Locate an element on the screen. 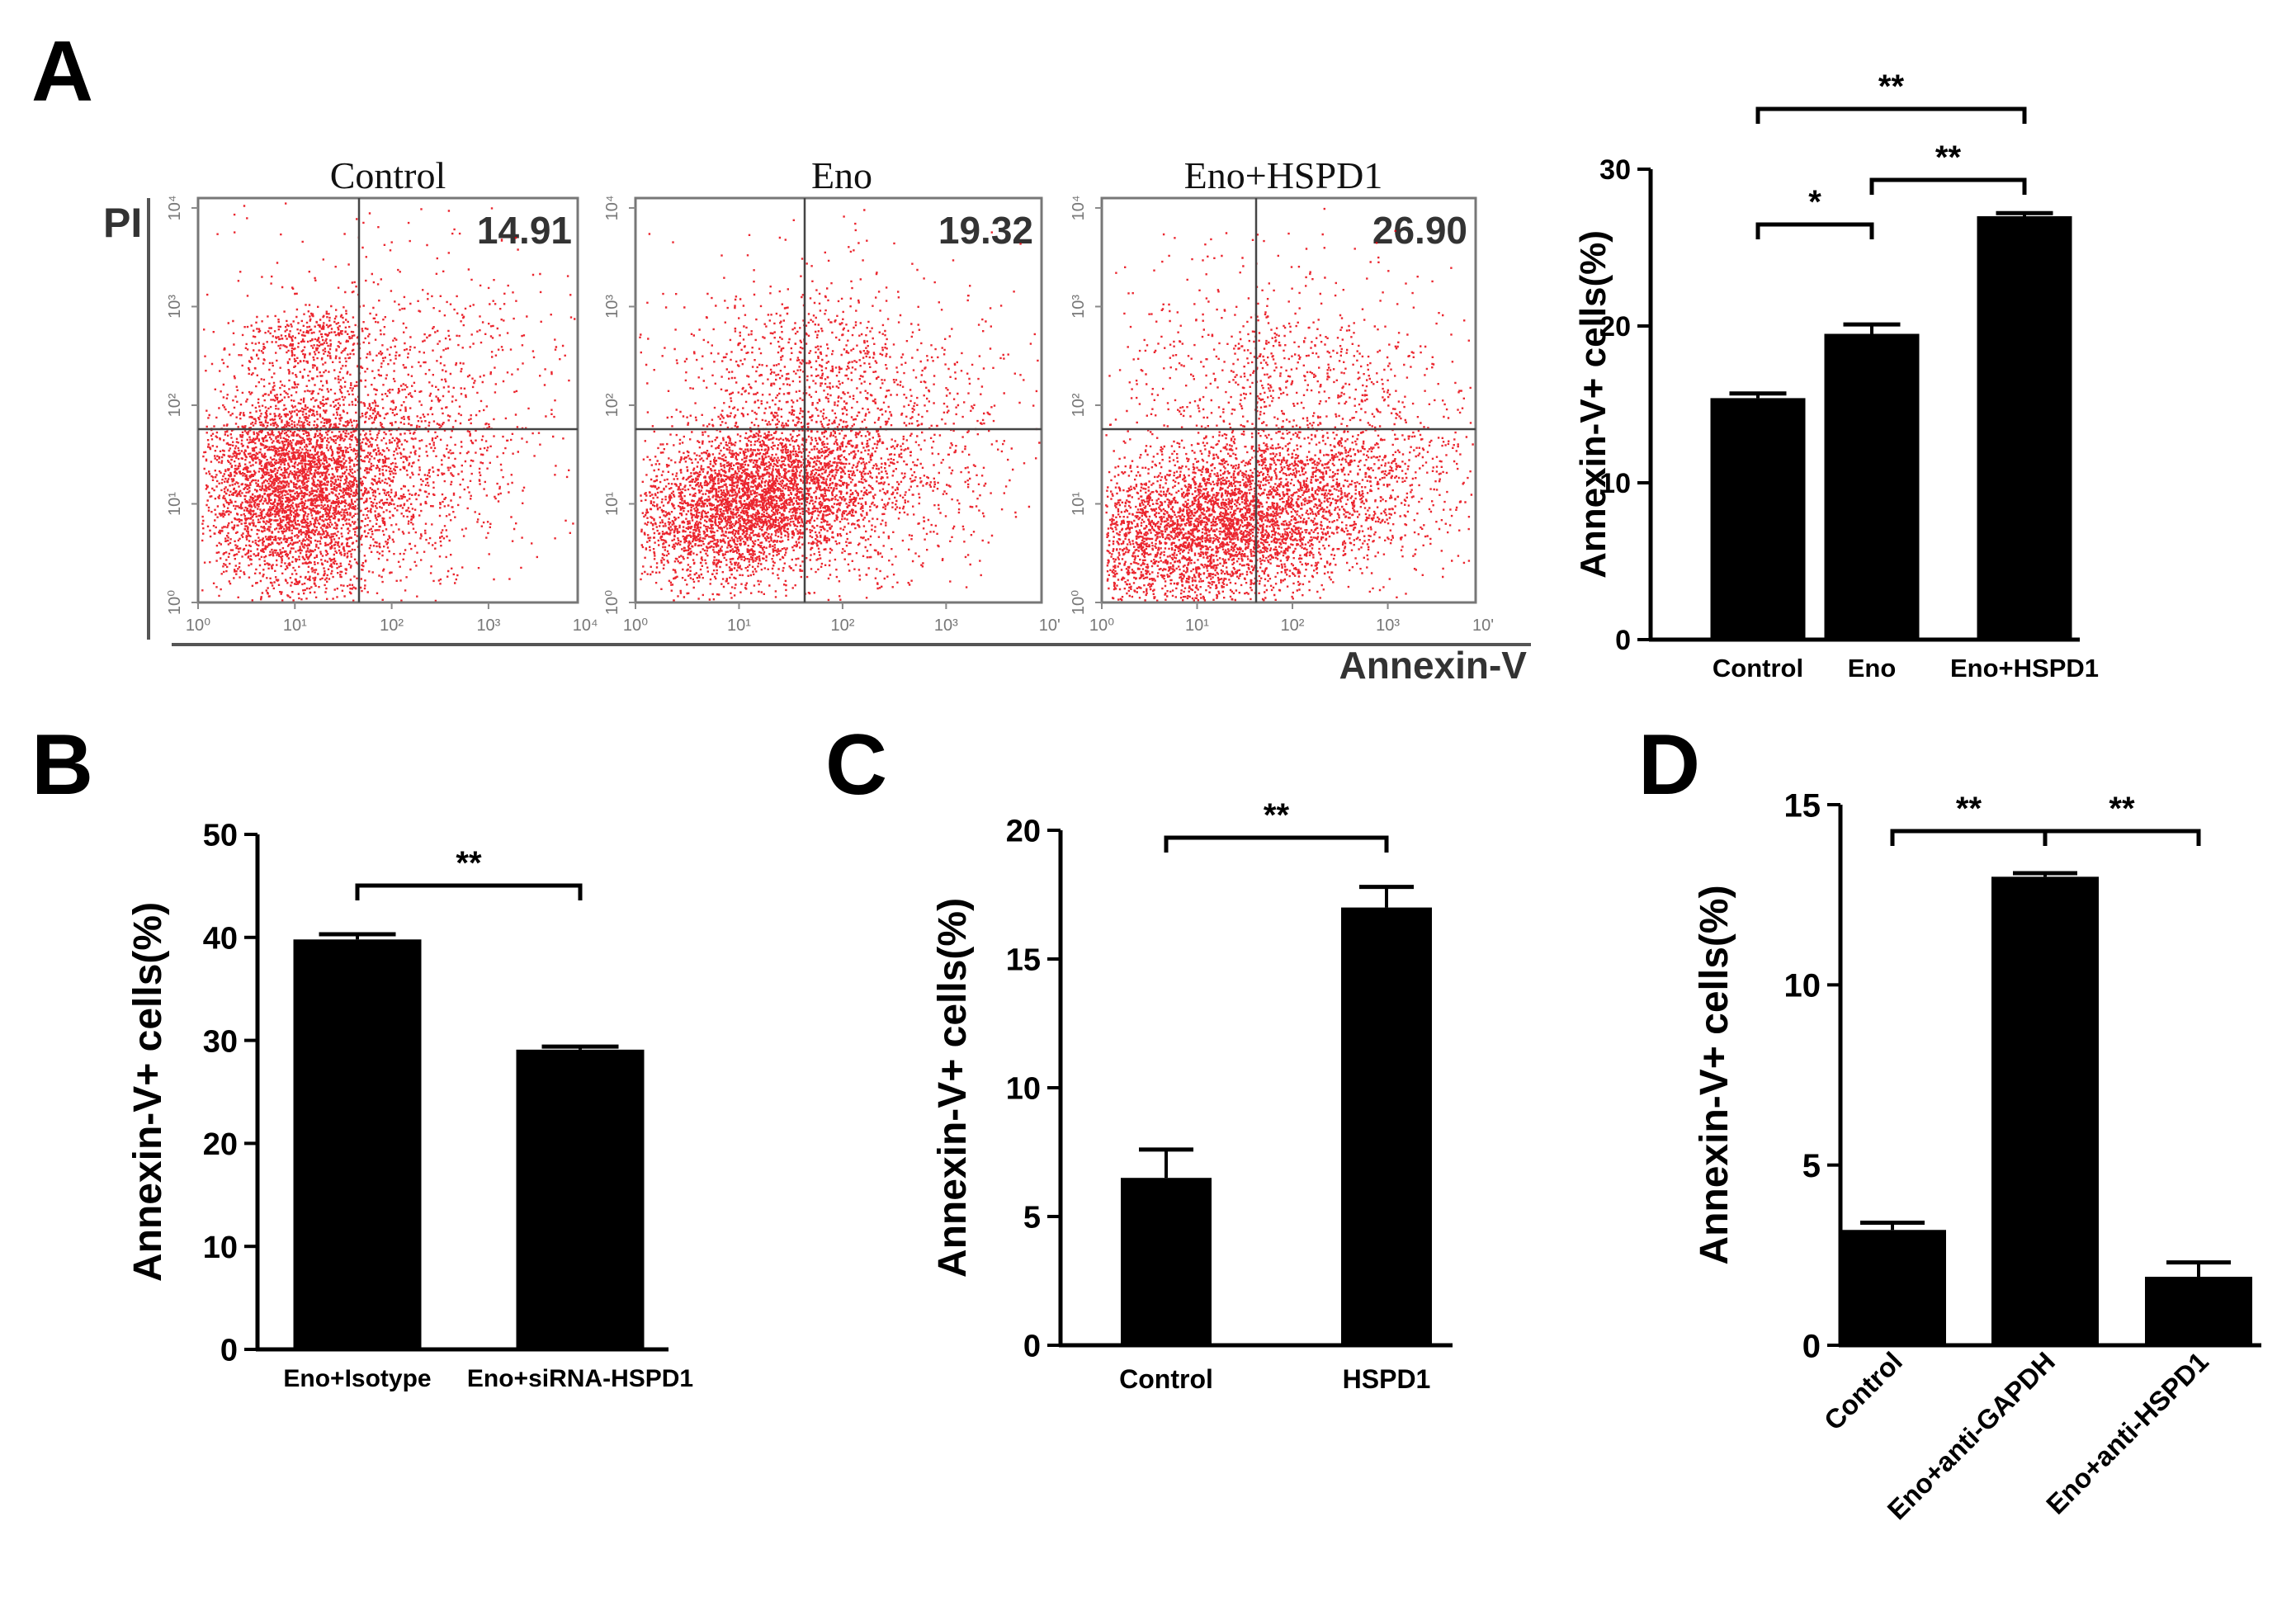 The height and width of the screenshot is (1611, 2296). x-category-label: HSPD1 is located at coordinates (1387, 1379).